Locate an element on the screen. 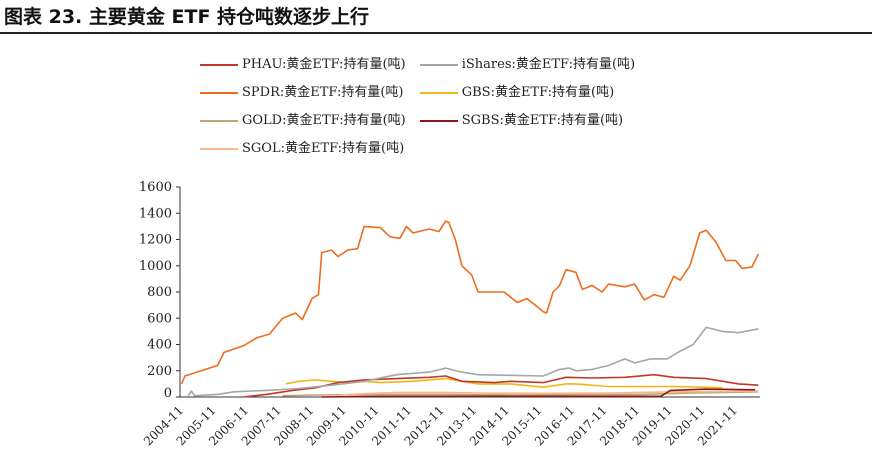  legend-label: GBS:黄金ETF:持有量(吨) is located at coordinates (538, 92).